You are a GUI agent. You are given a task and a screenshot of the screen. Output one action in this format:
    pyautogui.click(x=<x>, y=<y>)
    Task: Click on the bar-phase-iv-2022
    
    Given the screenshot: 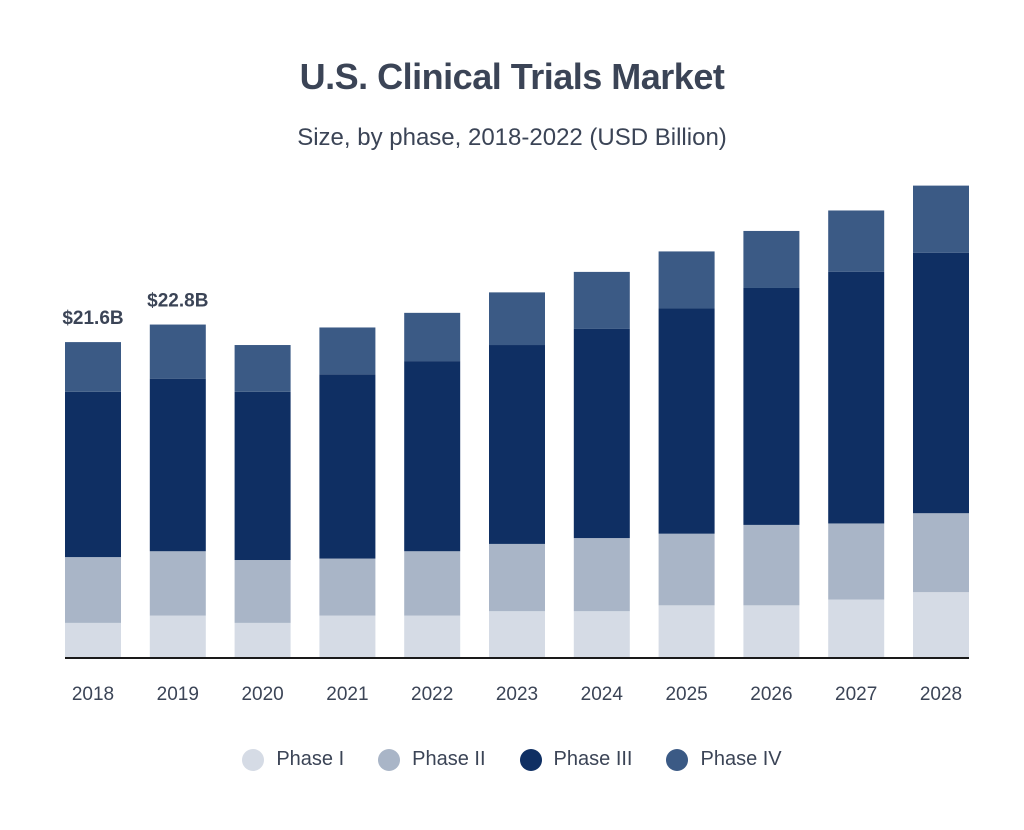 What is the action you would take?
    pyautogui.click(x=432, y=337)
    